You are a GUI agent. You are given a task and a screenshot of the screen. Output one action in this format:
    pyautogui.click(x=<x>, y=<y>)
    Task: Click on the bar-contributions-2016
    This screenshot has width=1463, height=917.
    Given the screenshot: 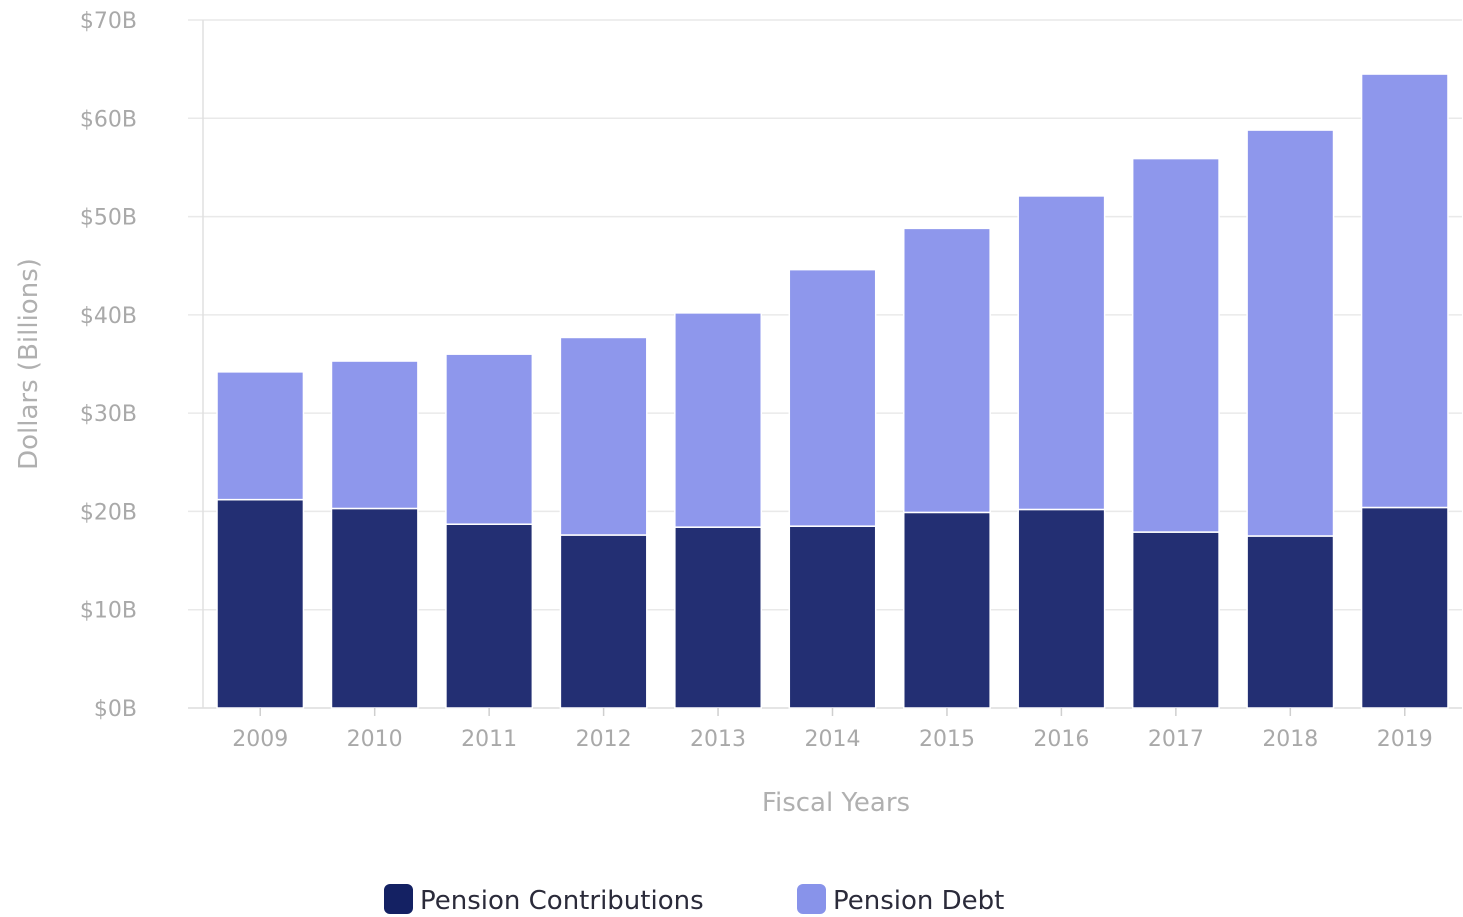 What is the action you would take?
    pyautogui.click(x=1061, y=608)
    